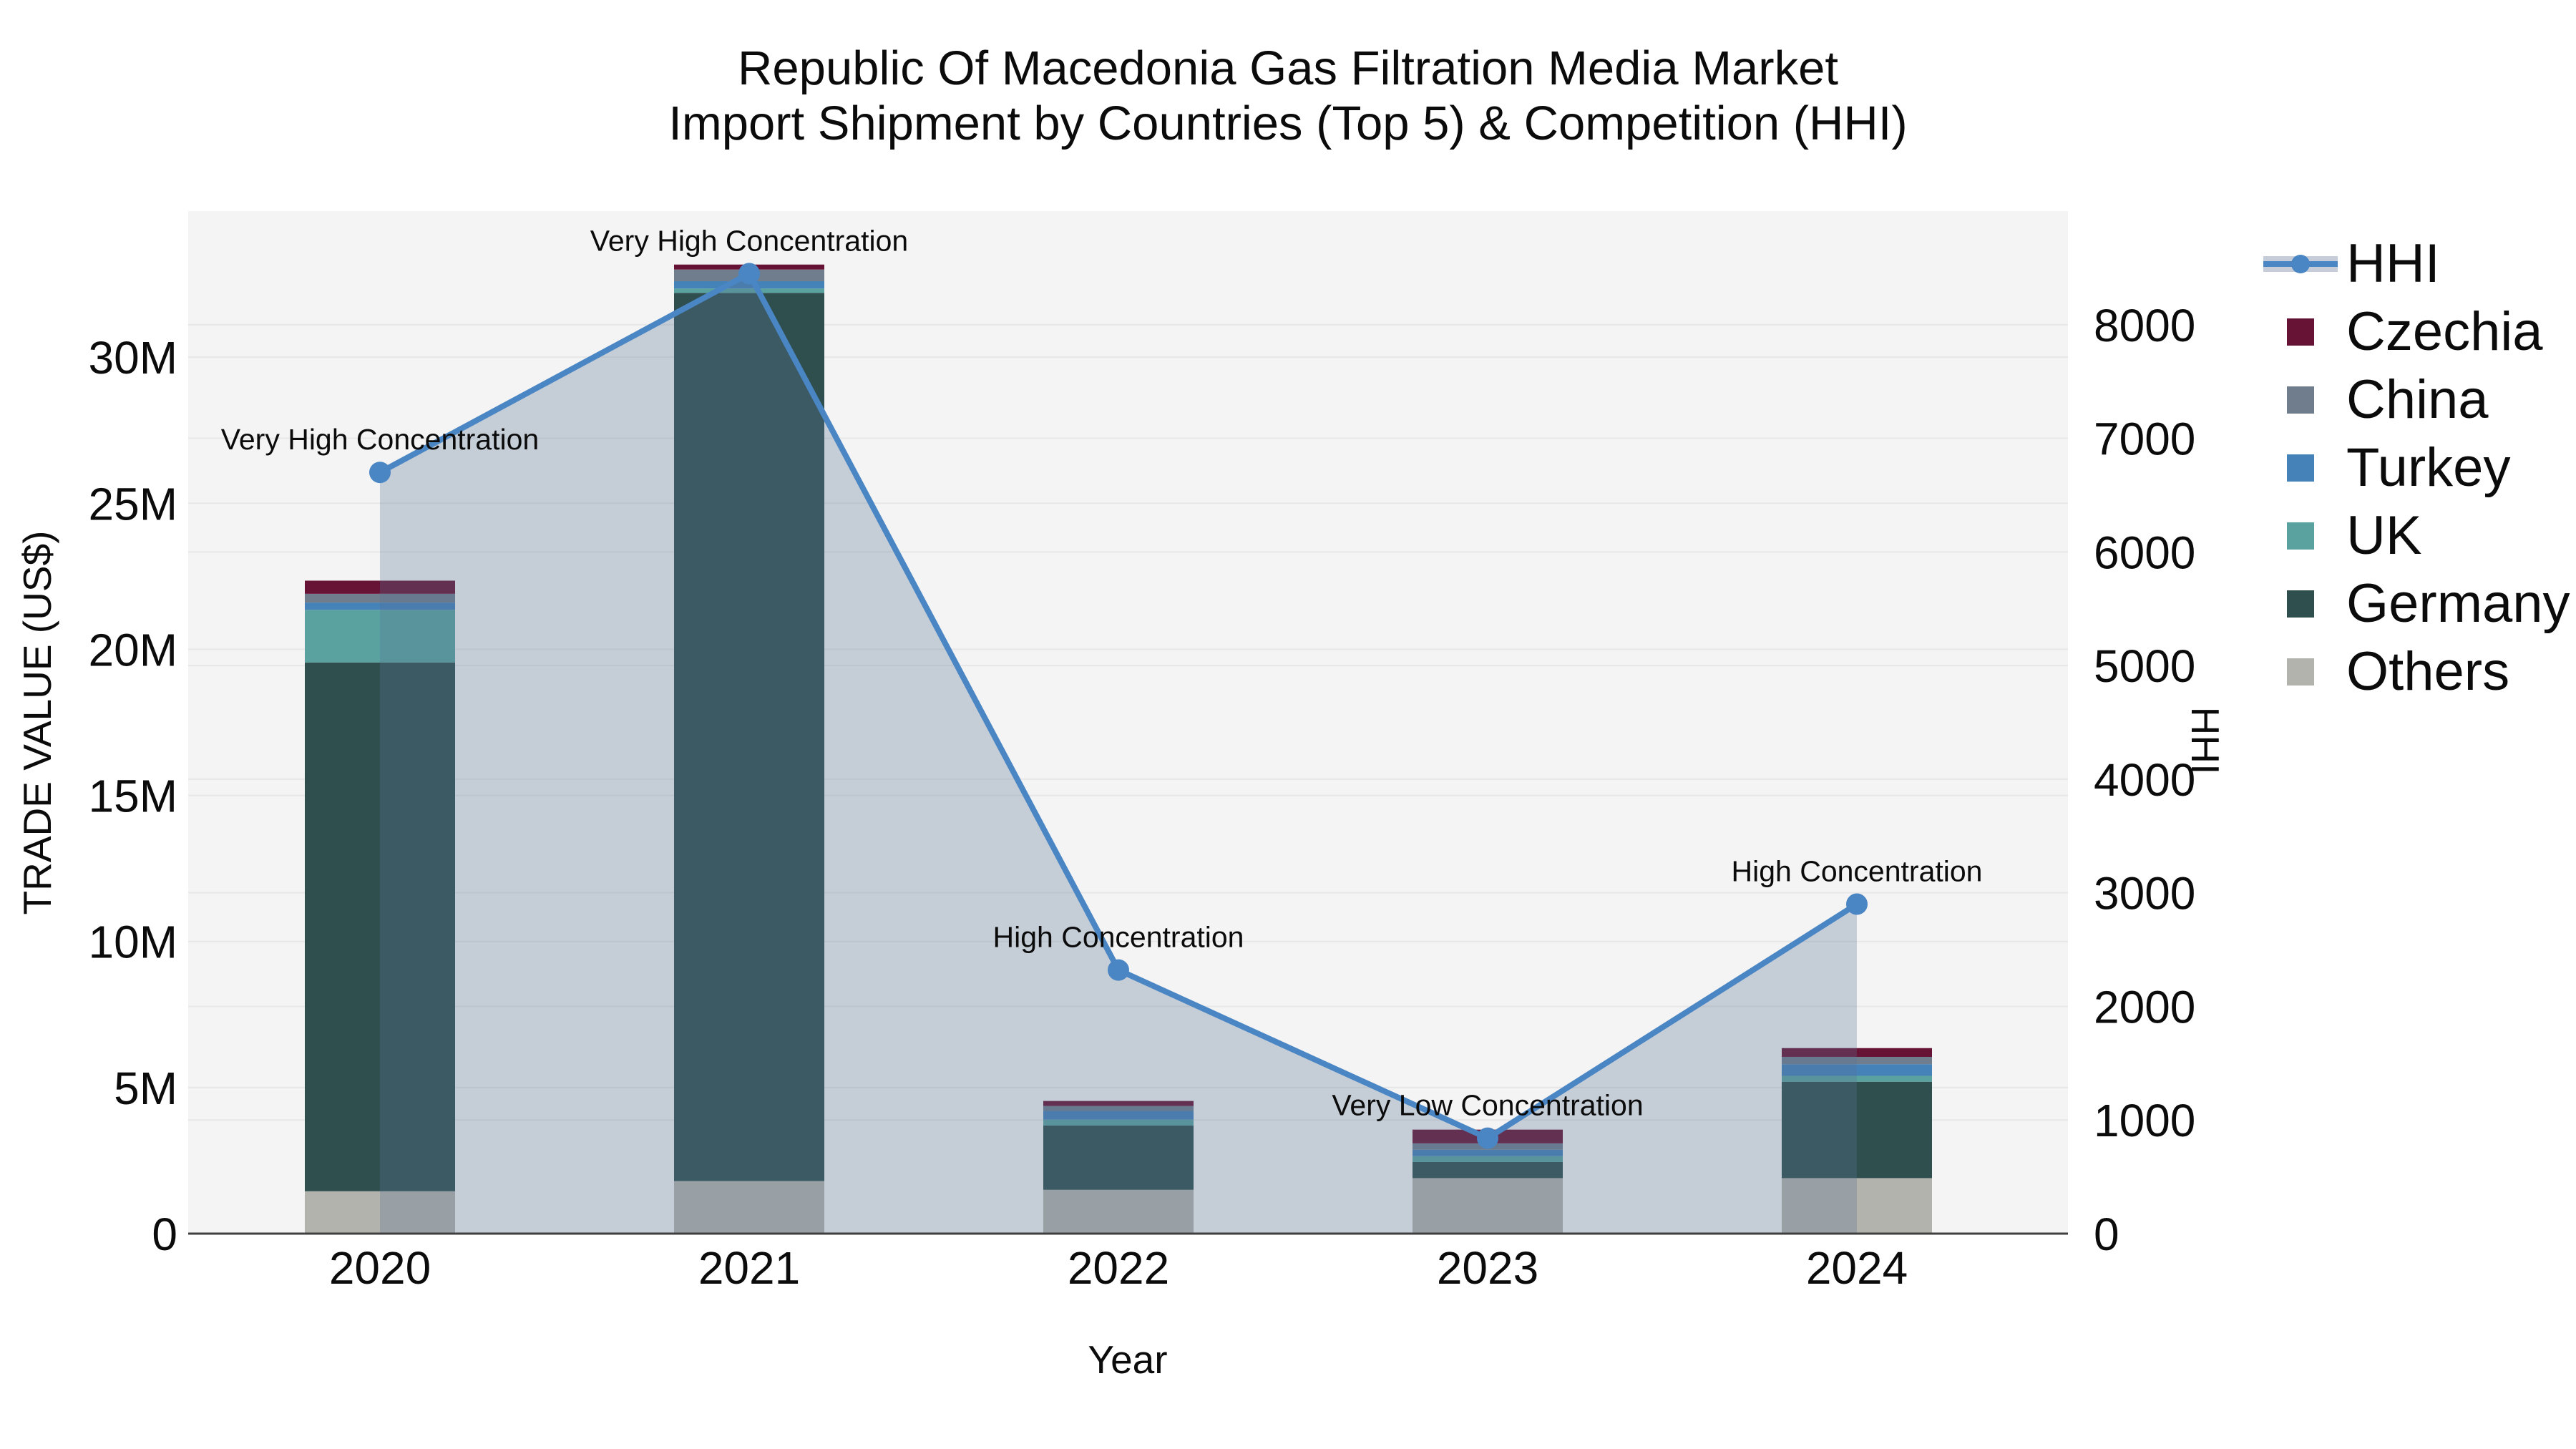  I want to click on hhi-marker-2020, so click(380, 473).